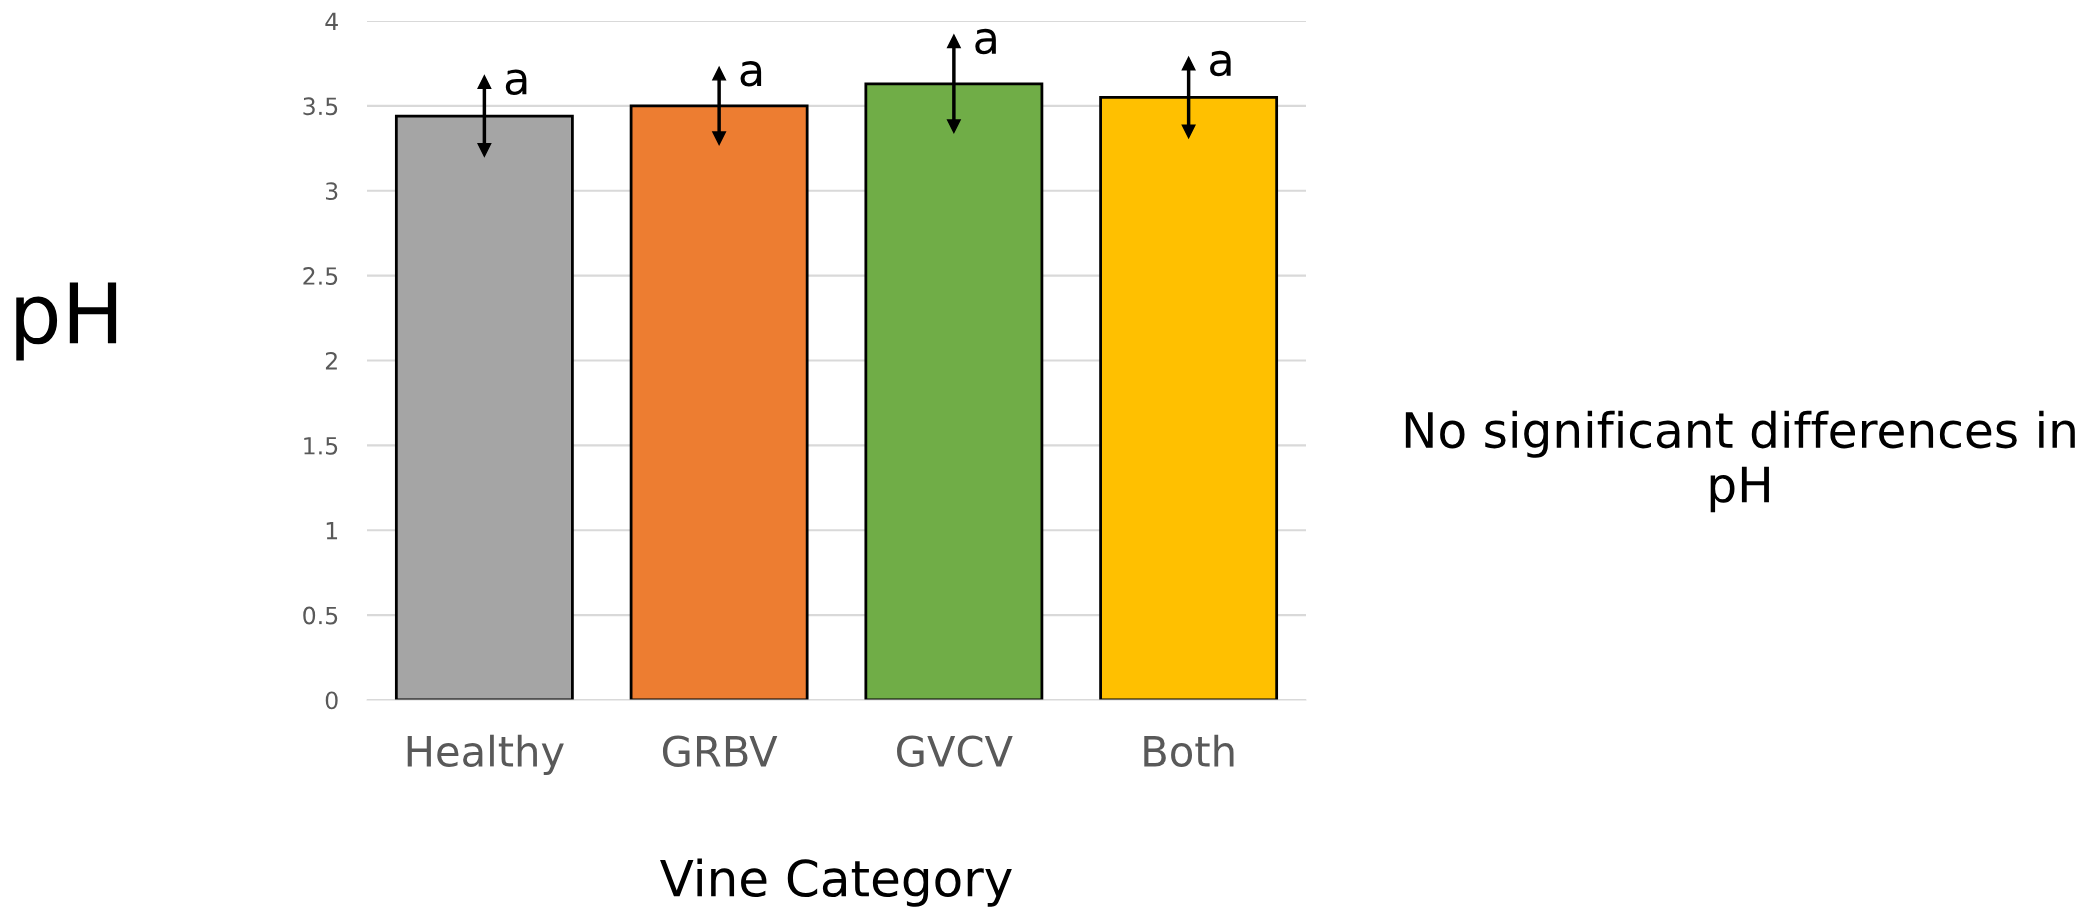 Image resolution: width=2090 pixels, height=923 pixels. I want to click on x-tick-label: Both, so click(1189, 750).